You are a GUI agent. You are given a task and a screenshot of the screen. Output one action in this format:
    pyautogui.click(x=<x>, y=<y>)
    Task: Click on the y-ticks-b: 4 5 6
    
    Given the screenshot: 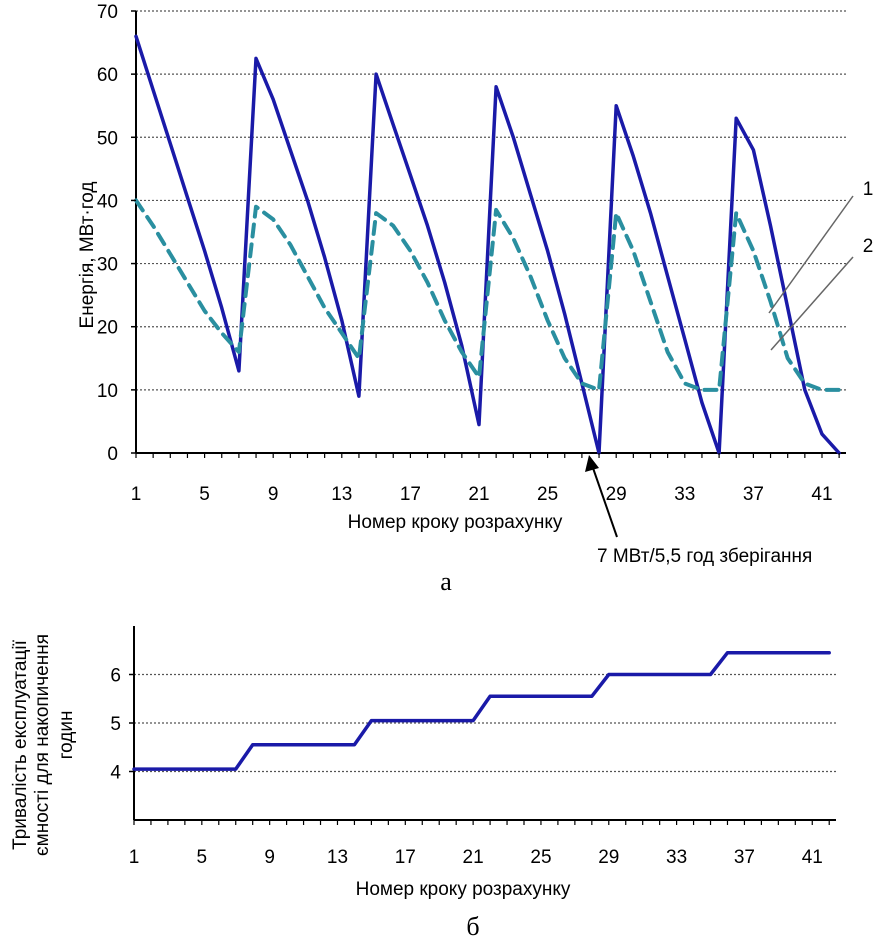 What is the action you would take?
    pyautogui.click(x=122, y=725)
    